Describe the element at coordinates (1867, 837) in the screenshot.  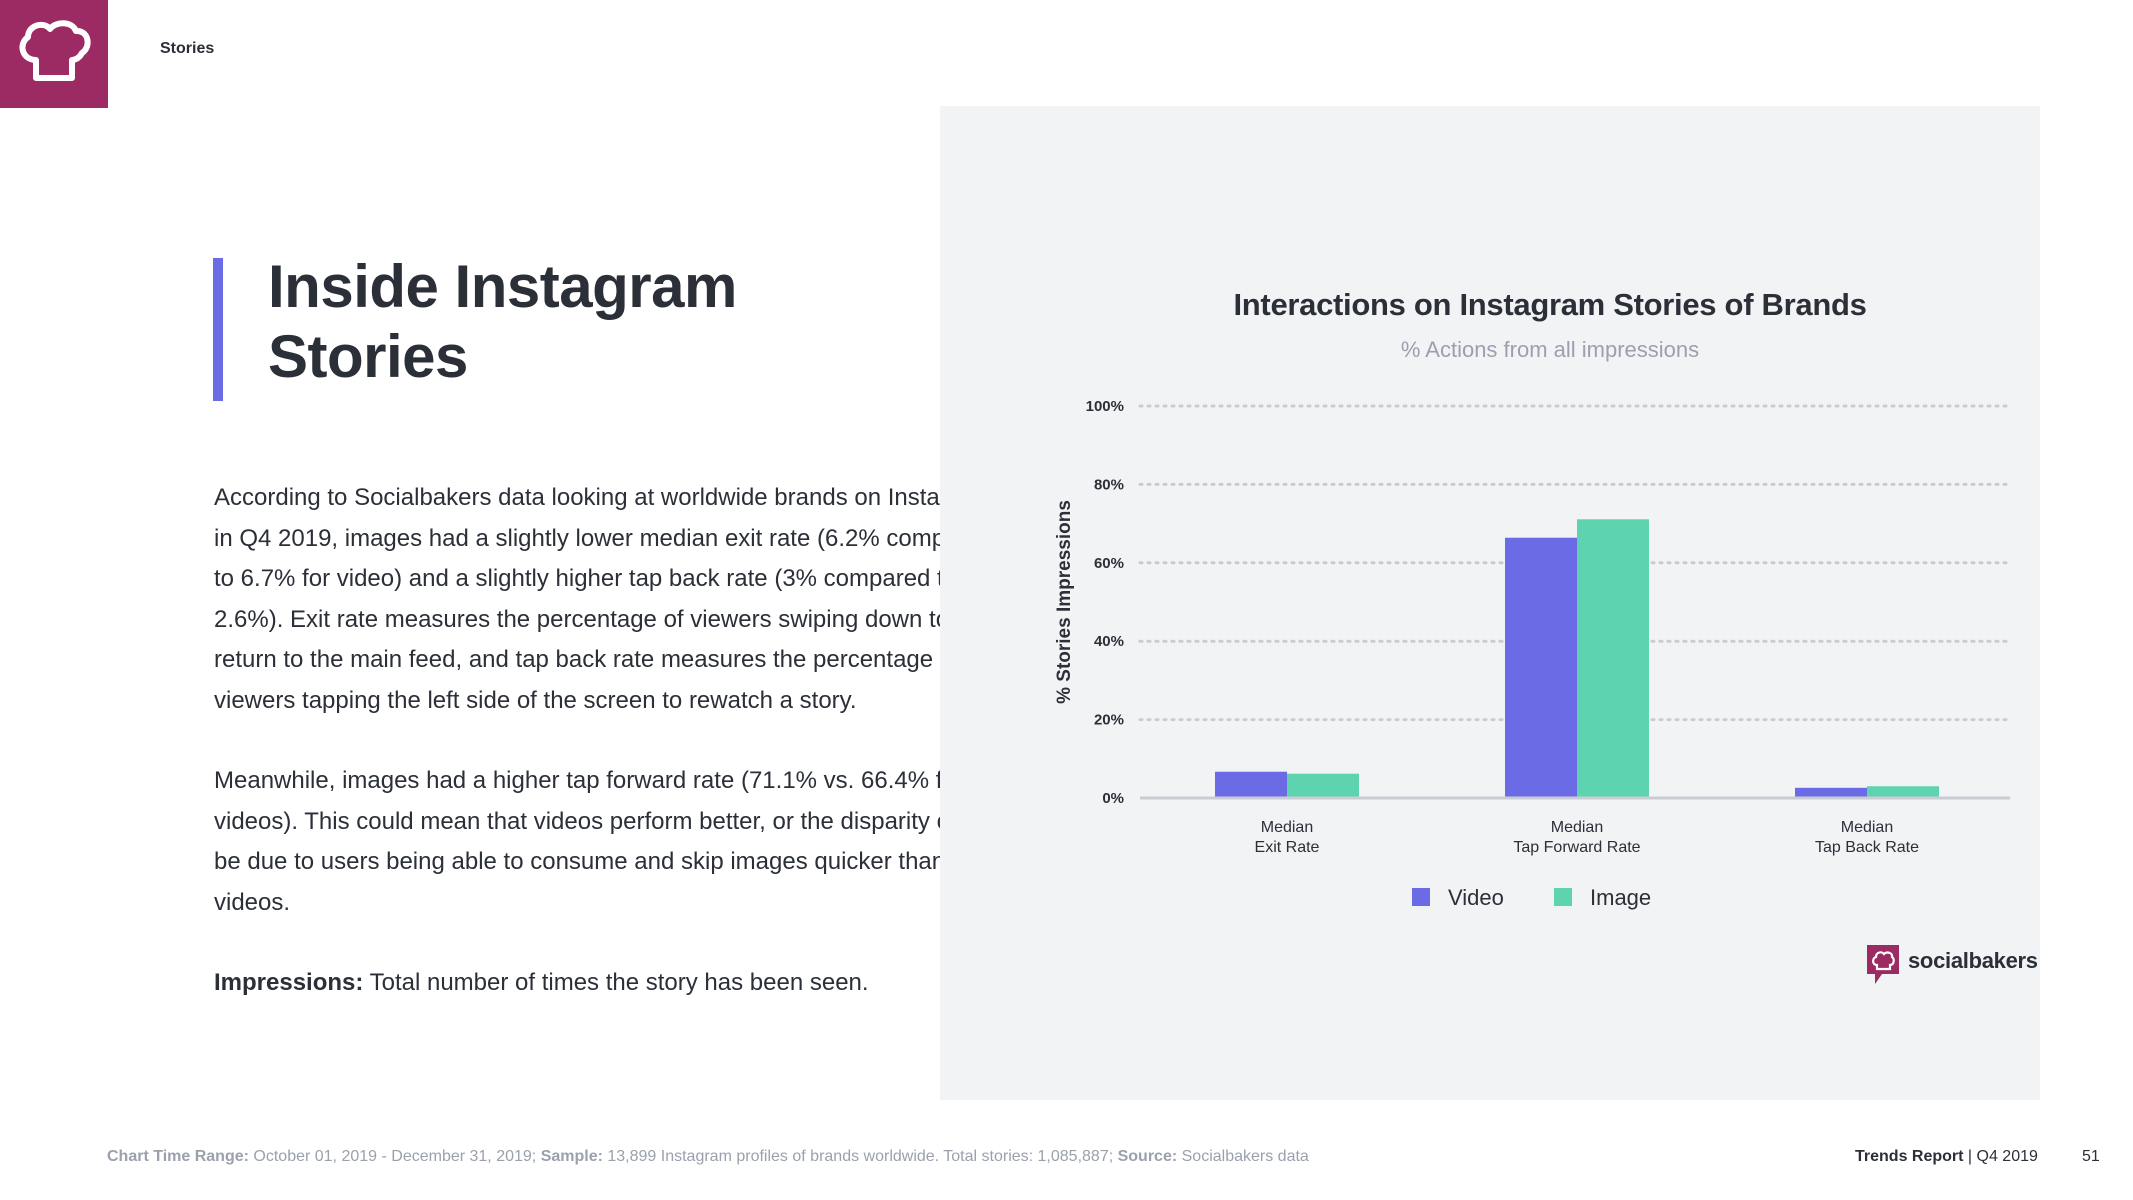
I see `x-tick-label: Median Tap Back Rate` at that location.